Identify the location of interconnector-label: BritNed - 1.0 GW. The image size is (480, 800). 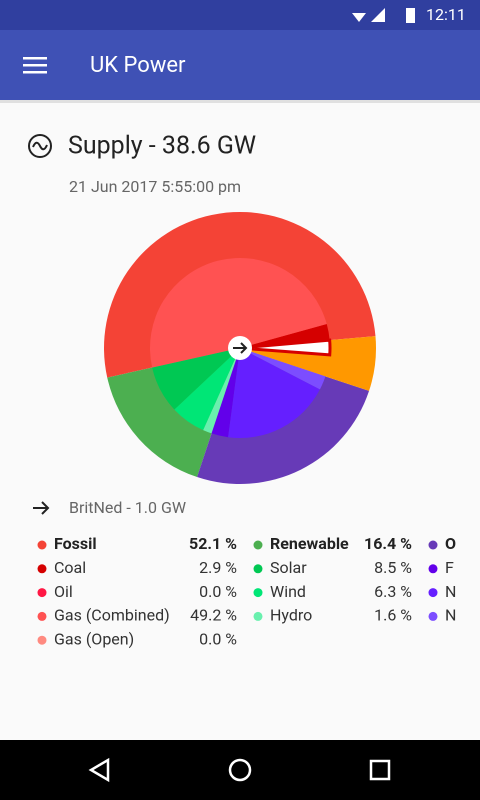
(127, 507).